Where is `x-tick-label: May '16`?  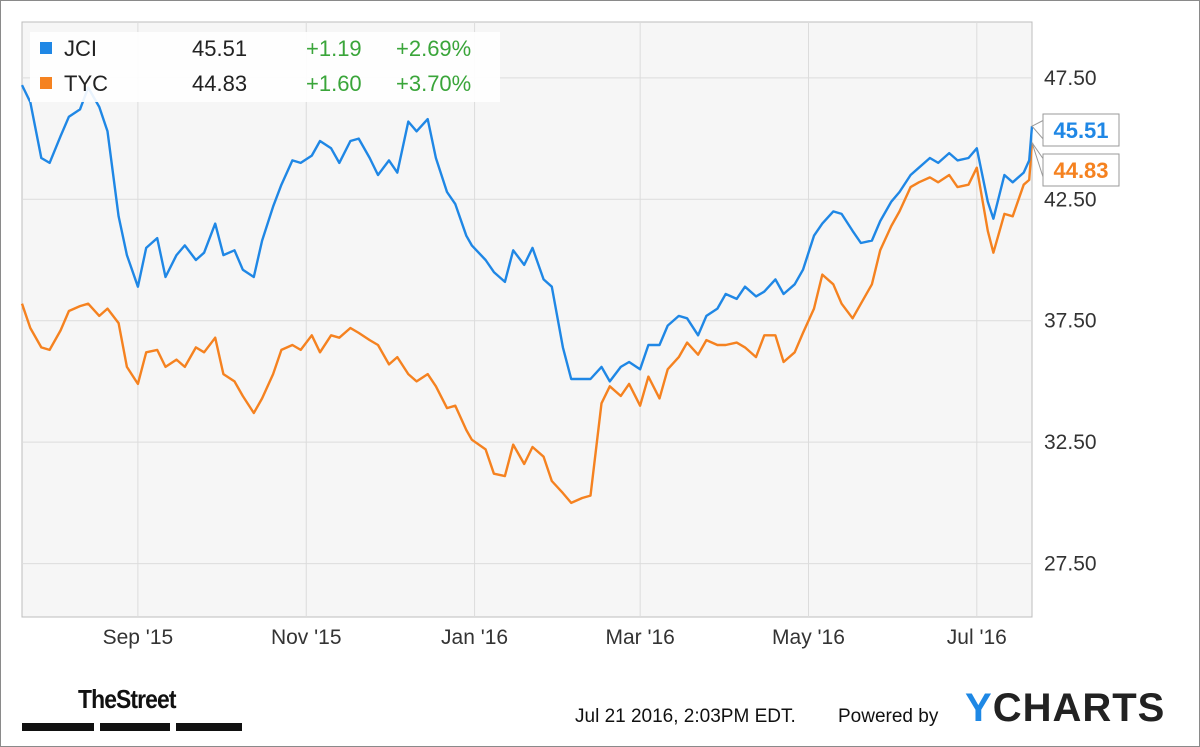 x-tick-label: May '16 is located at coordinates (808, 637).